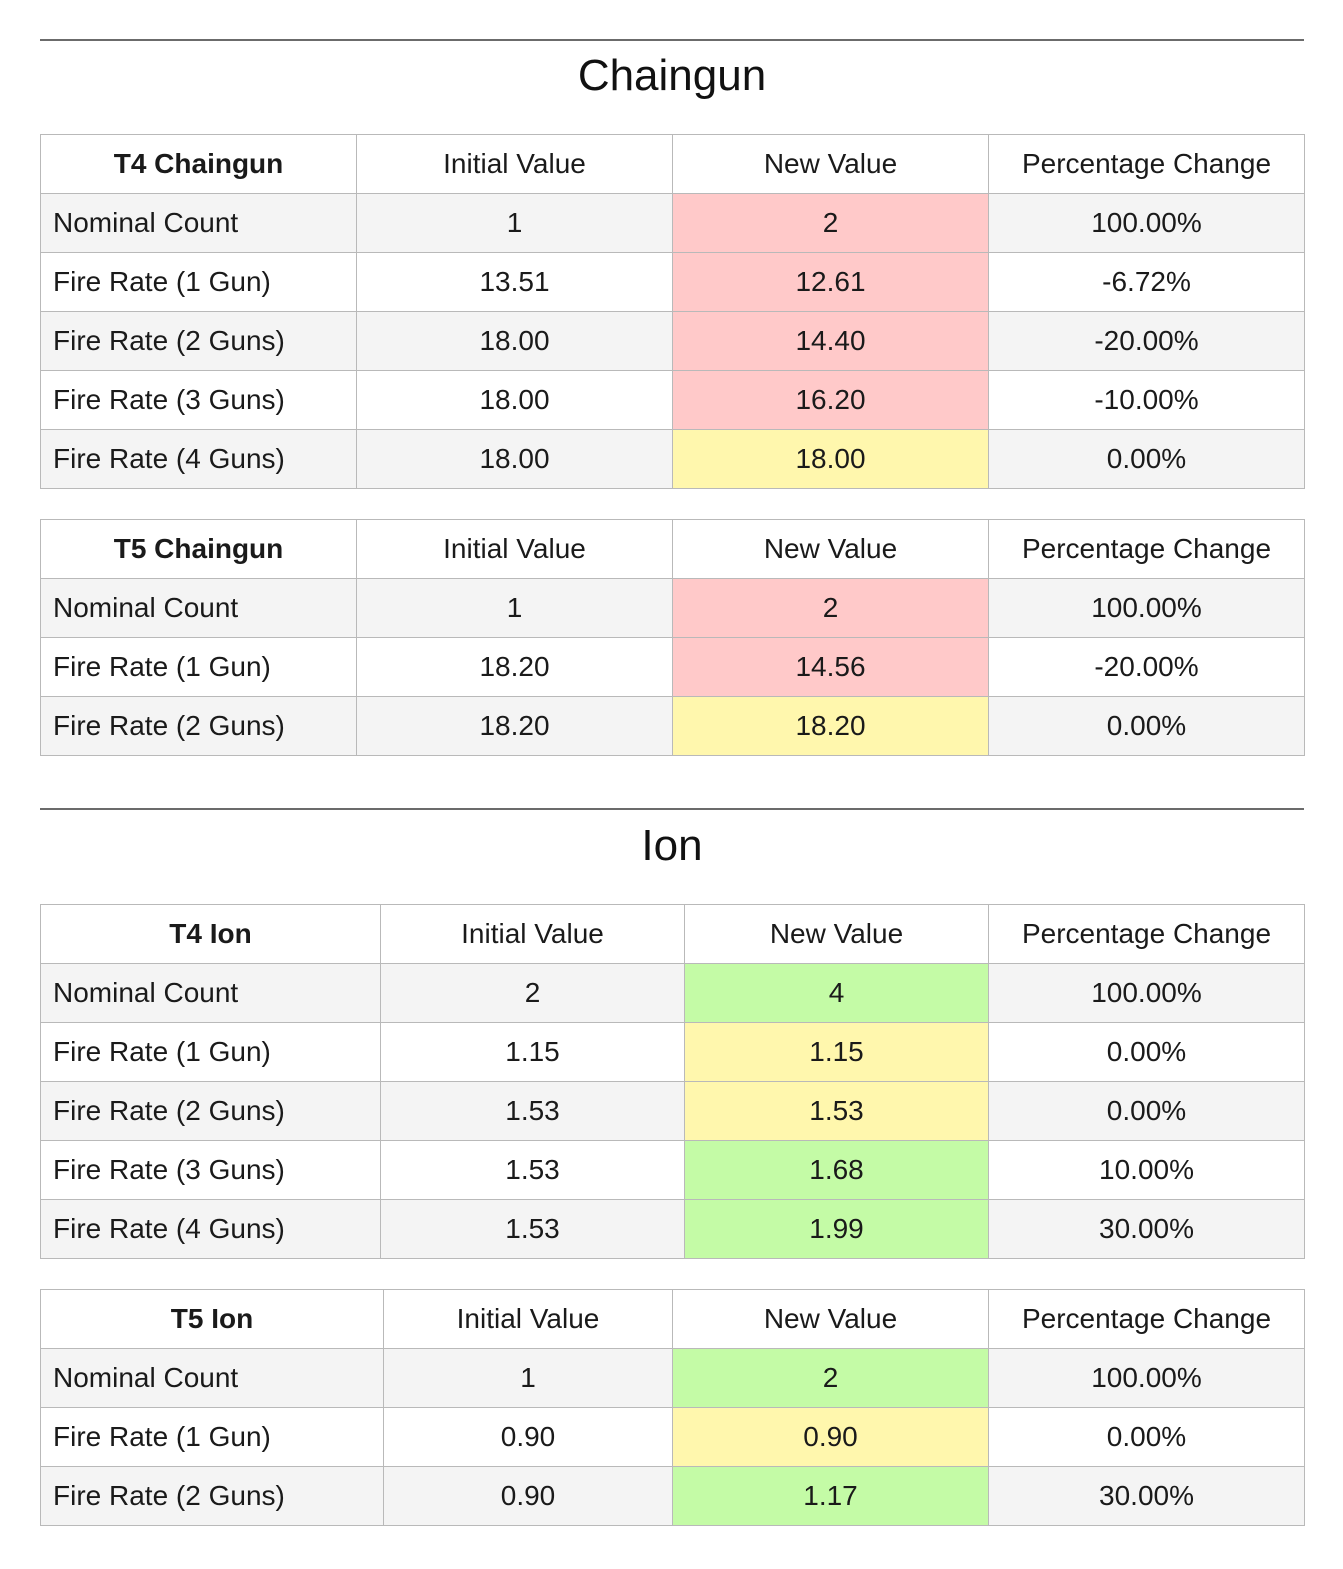 The height and width of the screenshot is (1569, 1343). What do you see at coordinates (198, 164) in the screenshot?
I see `header-cell-name: T4 Chaingun` at bounding box center [198, 164].